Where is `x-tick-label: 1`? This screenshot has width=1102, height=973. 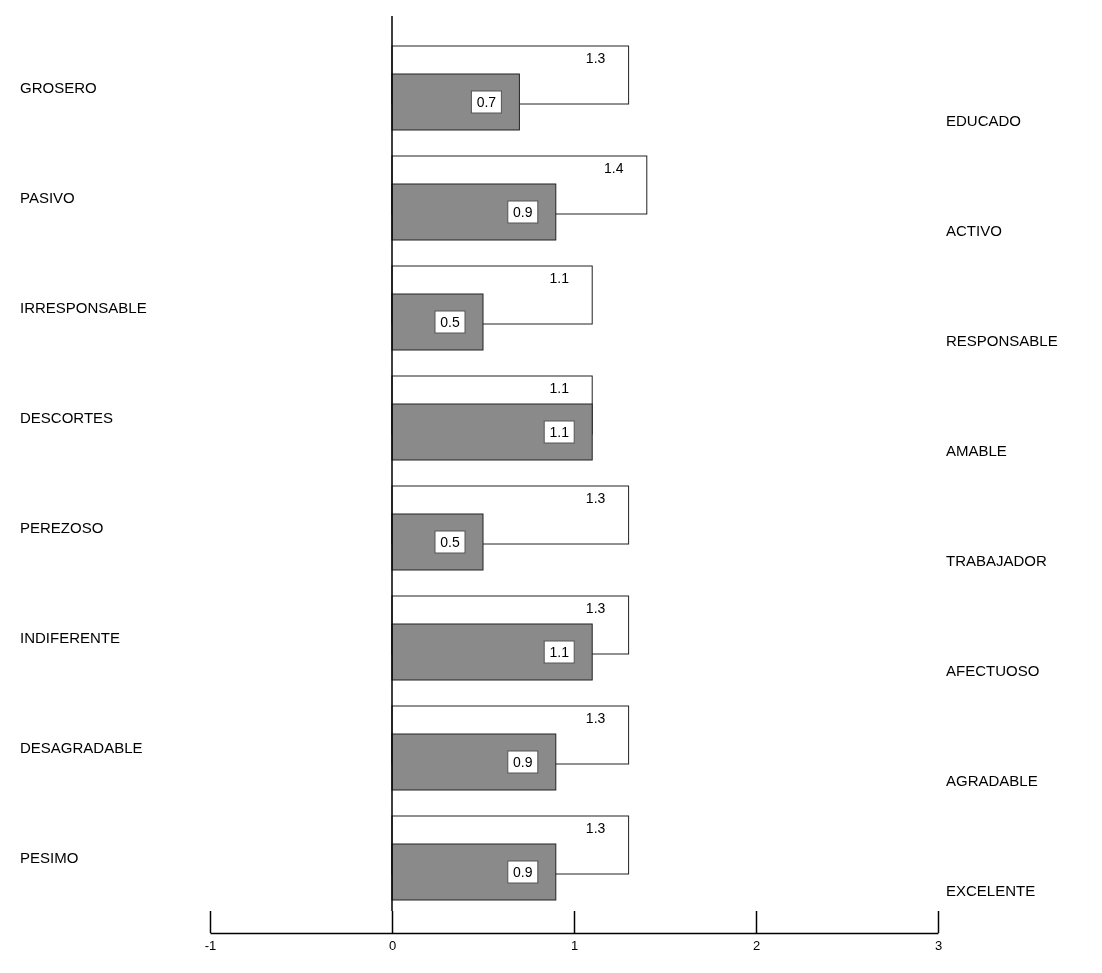 x-tick-label: 1 is located at coordinates (574, 946).